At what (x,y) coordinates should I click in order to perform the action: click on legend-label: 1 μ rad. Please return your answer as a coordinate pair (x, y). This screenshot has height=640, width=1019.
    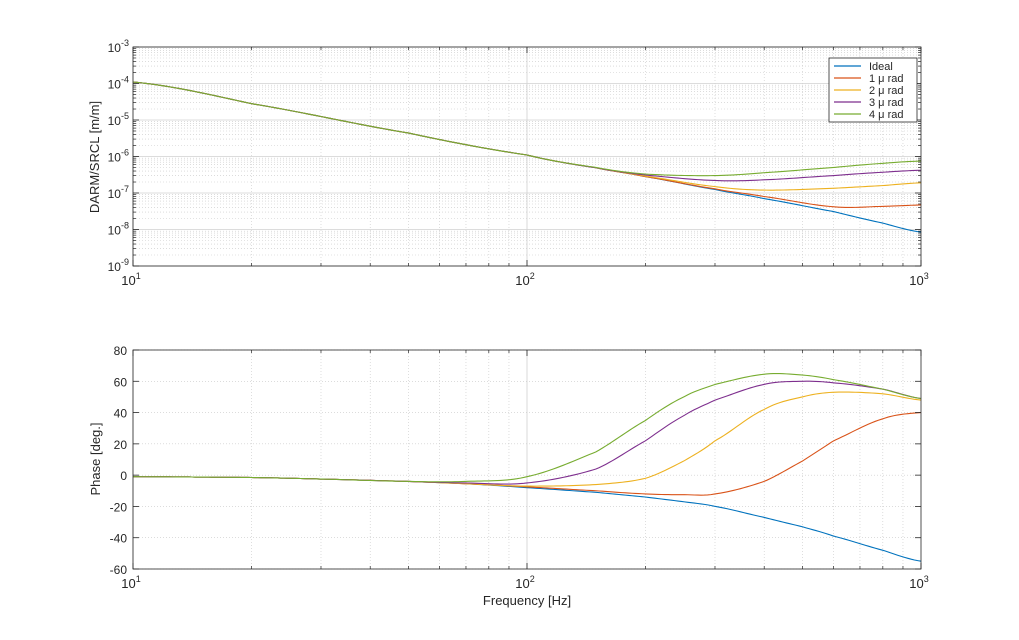
    Looking at the image, I should click on (886, 79).